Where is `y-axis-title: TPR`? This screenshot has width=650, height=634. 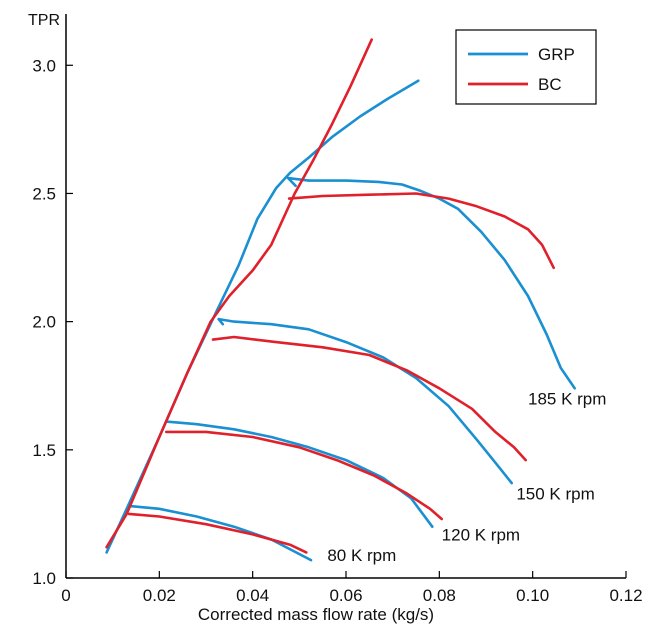
y-axis-title: TPR is located at coordinates (44, 20).